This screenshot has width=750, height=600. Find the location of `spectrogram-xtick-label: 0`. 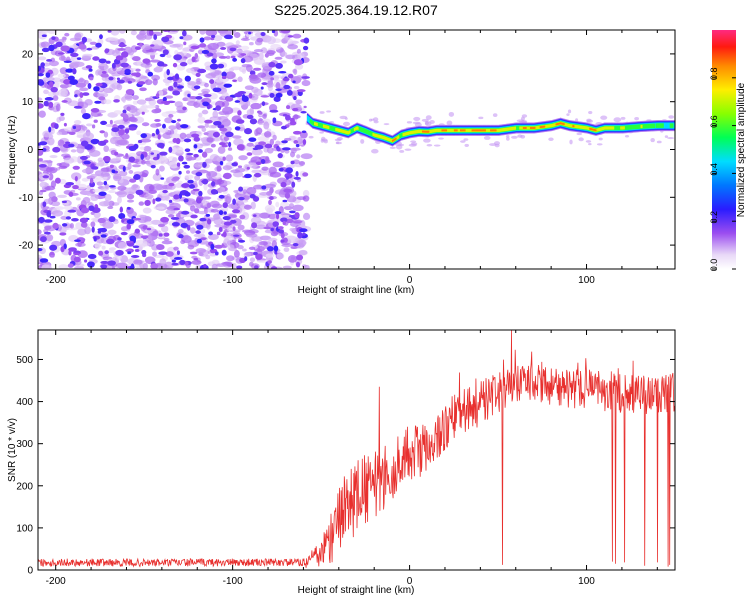

spectrogram-xtick-label: 0 is located at coordinates (410, 280).